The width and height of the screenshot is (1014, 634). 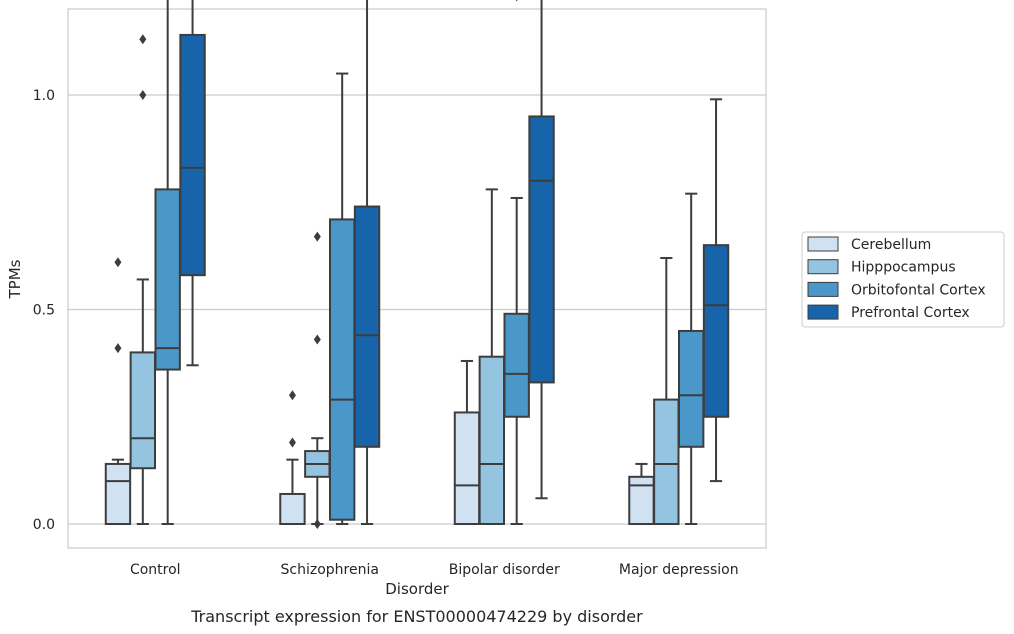 What do you see at coordinates (44, 525) in the screenshot?
I see `y-tick-label: 0.0` at bounding box center [44, 525].